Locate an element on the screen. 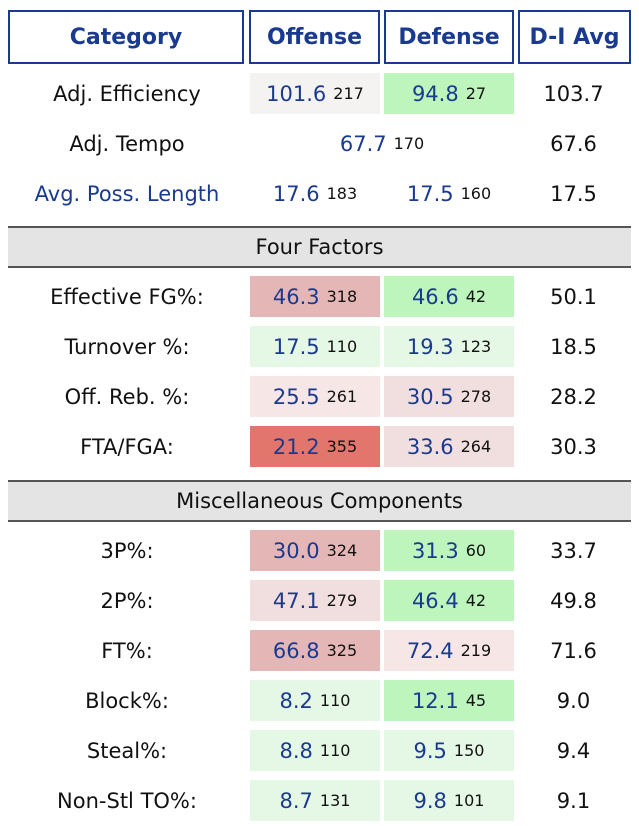  offense-value: 17.5 is located at coordinates (296, 346).